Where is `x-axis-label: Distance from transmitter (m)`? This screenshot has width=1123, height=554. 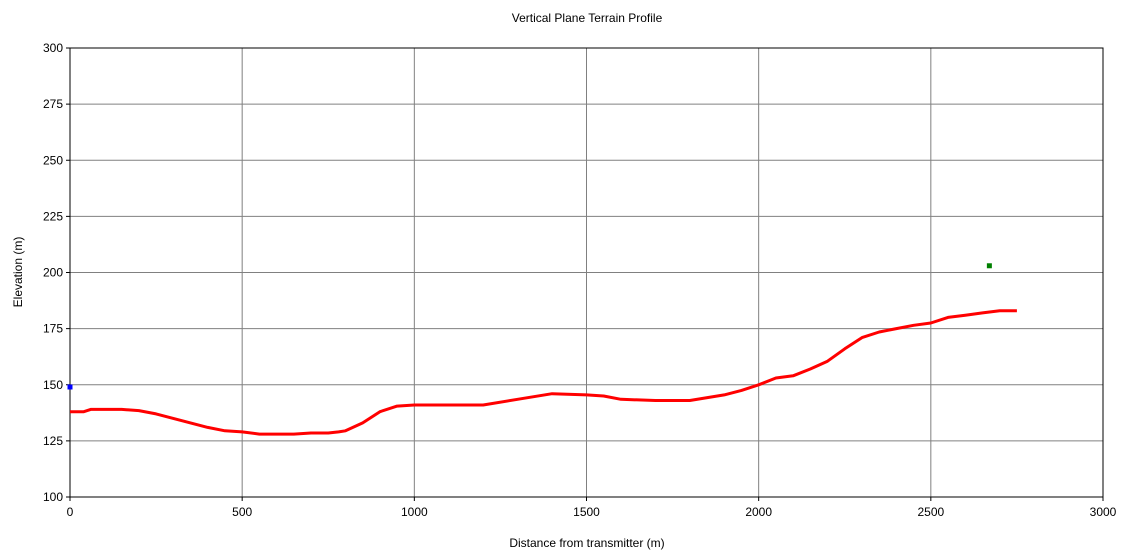 x-axis-label: Distance from transmitter (m) is located at coordinates (586, 543).